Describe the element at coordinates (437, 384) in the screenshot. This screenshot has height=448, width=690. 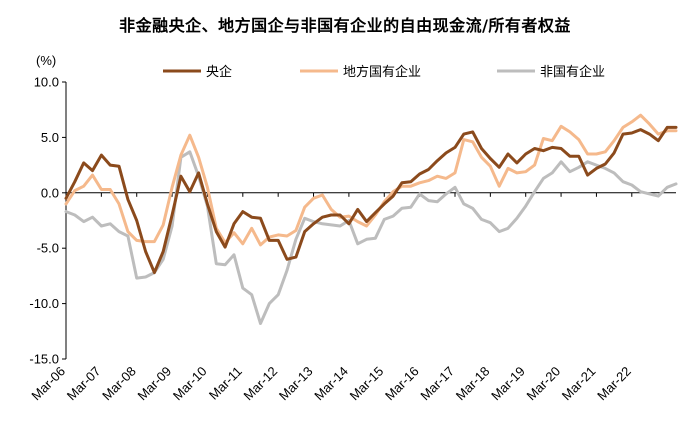
I see `x-tick-label: Mar-17` at that location.